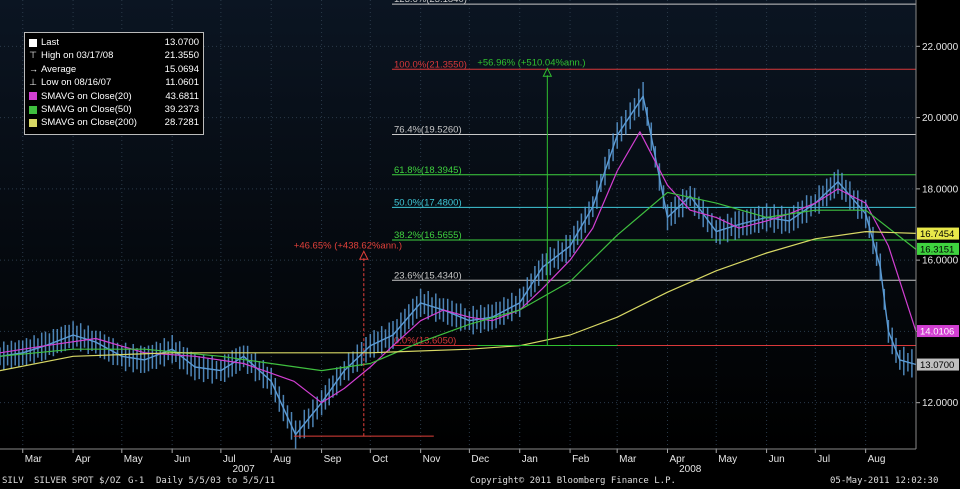 The height and width of the screenshot is (489, 960). What do you see at coordinates (573, 481) in the screenshot?
I see `copyright-text: Copyright© 2011 Bloomberg Finance L.P.` at bounding box center [573, 481].